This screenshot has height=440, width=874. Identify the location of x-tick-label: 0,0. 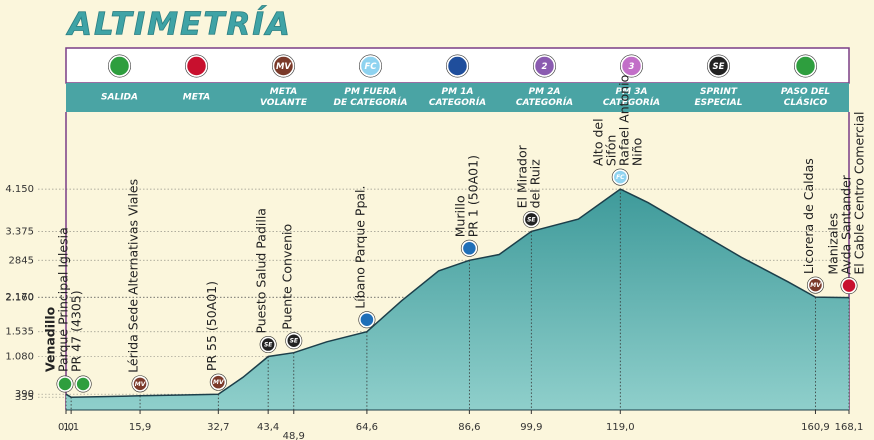
(66, 427).